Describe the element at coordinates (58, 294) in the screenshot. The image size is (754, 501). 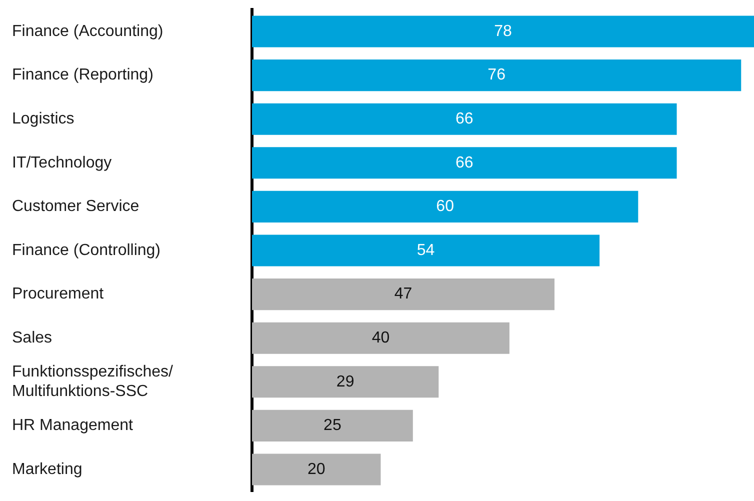
I see `y-tick-label: Procurement` at that location.